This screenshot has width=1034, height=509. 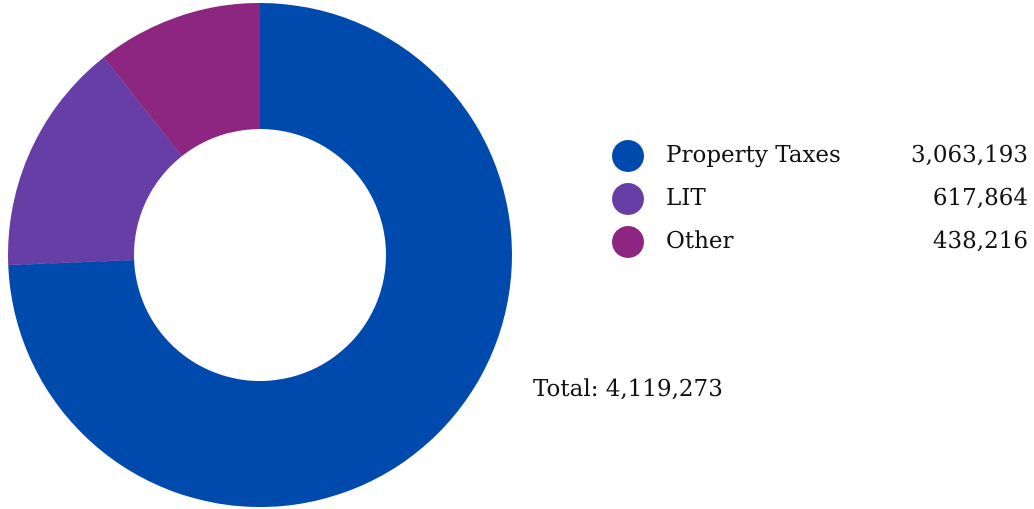 I want to click on legend-value-other: 438,216, so click(x=980, y=241).